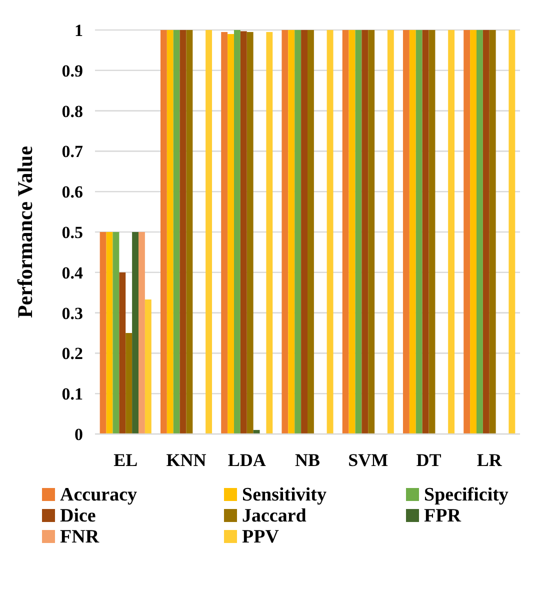  What do you see at coordinates (72, 192) in the screenshot?
I see `y-tick-label: 0.6` at bounding box center [72, 192].